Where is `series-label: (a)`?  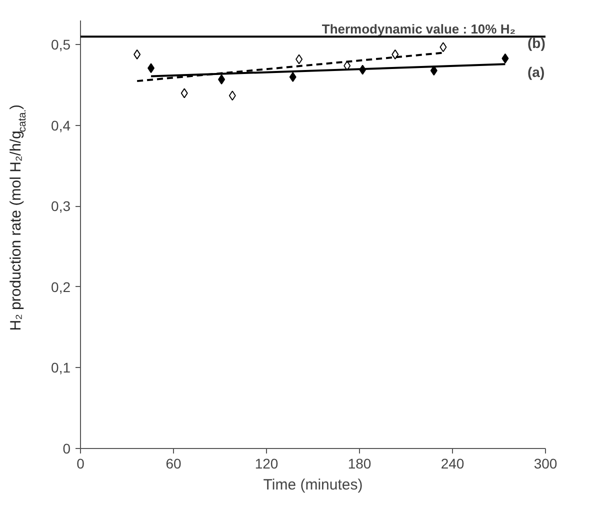 series-label: (a) is located at coordinates (536, 72).